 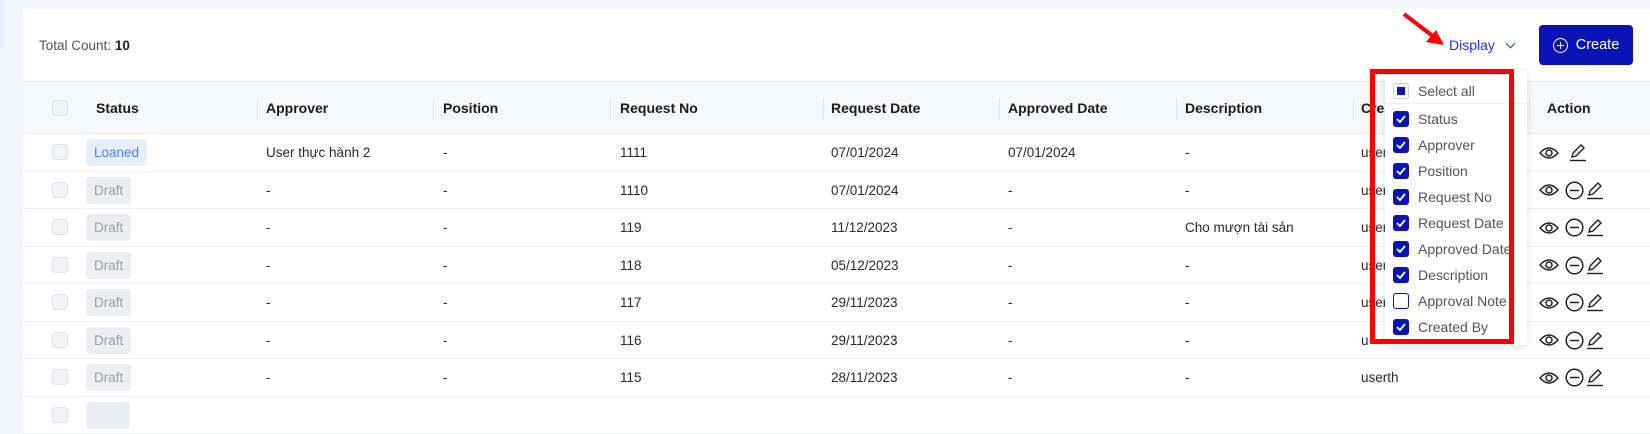 What do you see at coordinates (836, 415) in the screenshot?
I see `table-row` at bounding box center [836, 415].